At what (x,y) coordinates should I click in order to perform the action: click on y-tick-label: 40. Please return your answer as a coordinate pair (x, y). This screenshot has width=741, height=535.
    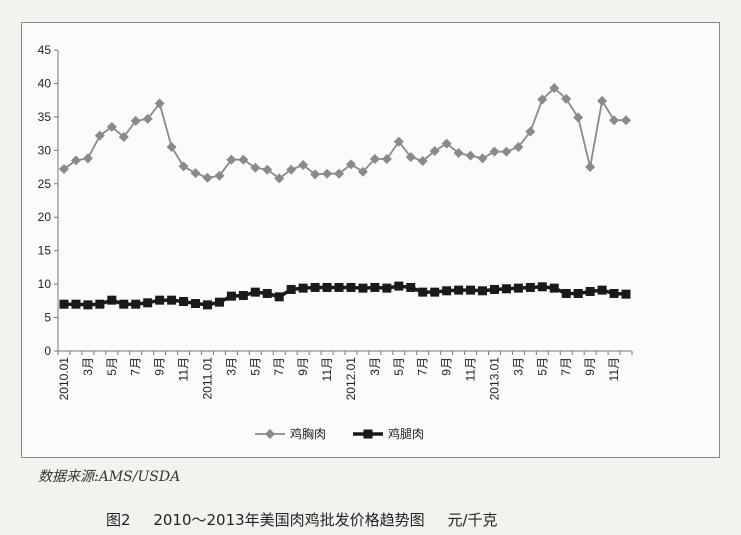
    Looking at the image, I should click on (45, 83).